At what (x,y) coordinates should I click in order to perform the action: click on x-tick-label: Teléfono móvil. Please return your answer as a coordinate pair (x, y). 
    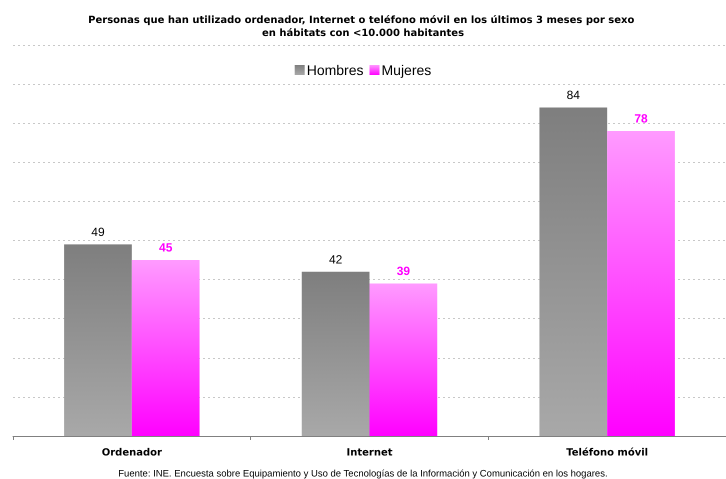
    Looking at the image, I should click on (607, 453).